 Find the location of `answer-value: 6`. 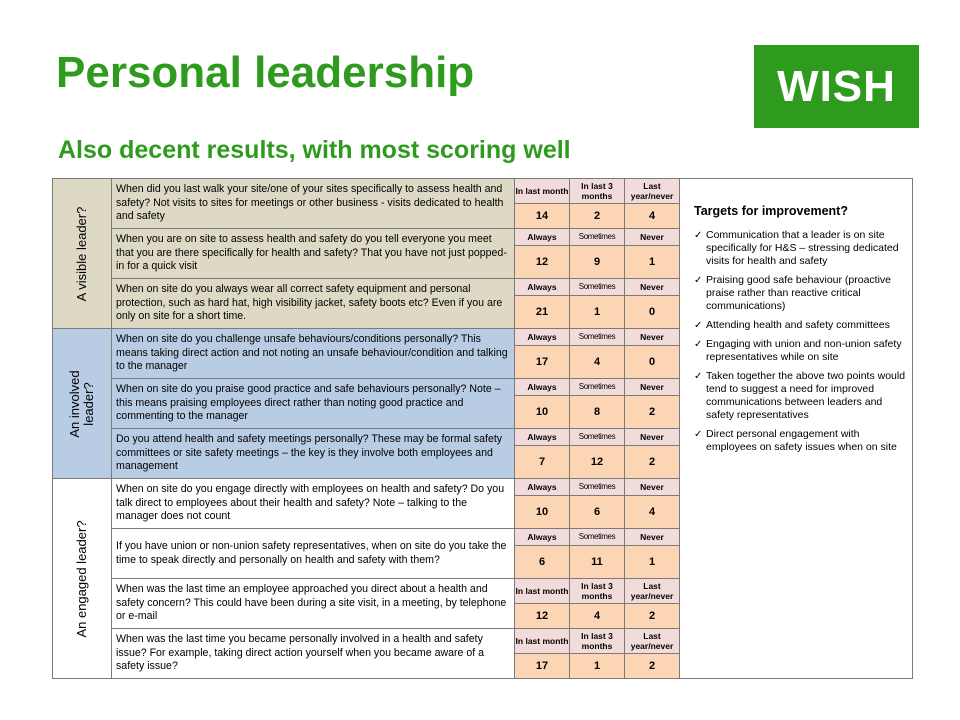

answer-value: 6 is located at coordinates (597, 512).